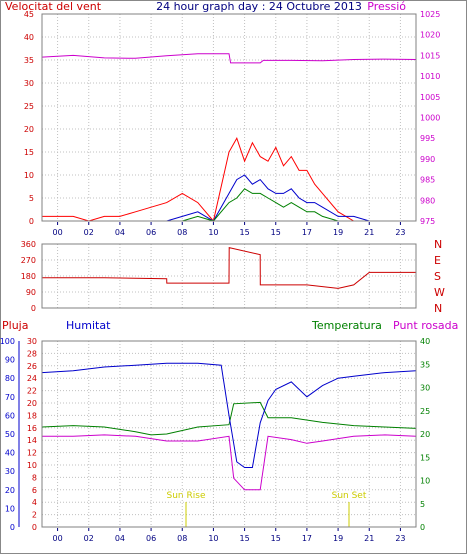 Image resolution: width=469 pixels, height=555 pixels. Describe the element at coordinates (32, 453) in the screenshot. I see `rain-axis-tick-label: 12` at that location.